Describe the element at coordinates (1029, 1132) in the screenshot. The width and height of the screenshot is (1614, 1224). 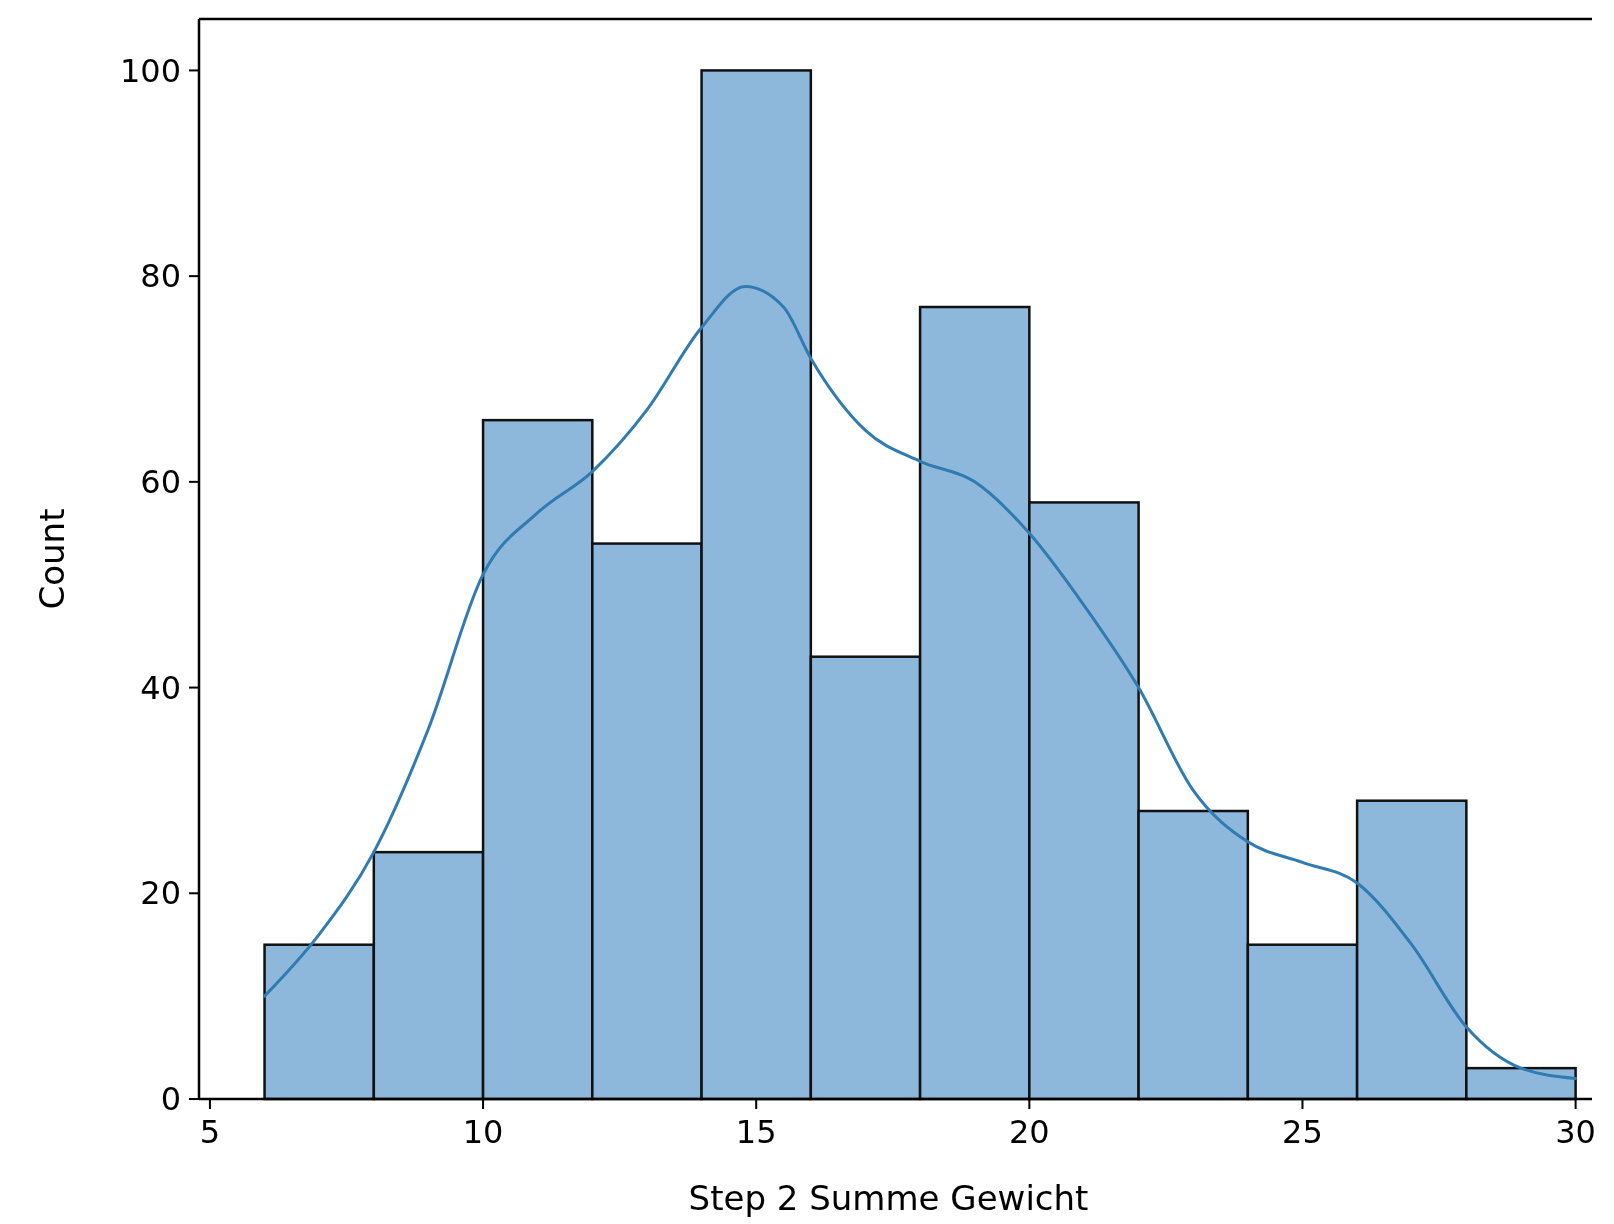
I see `x-tick-label: 20` at that location.